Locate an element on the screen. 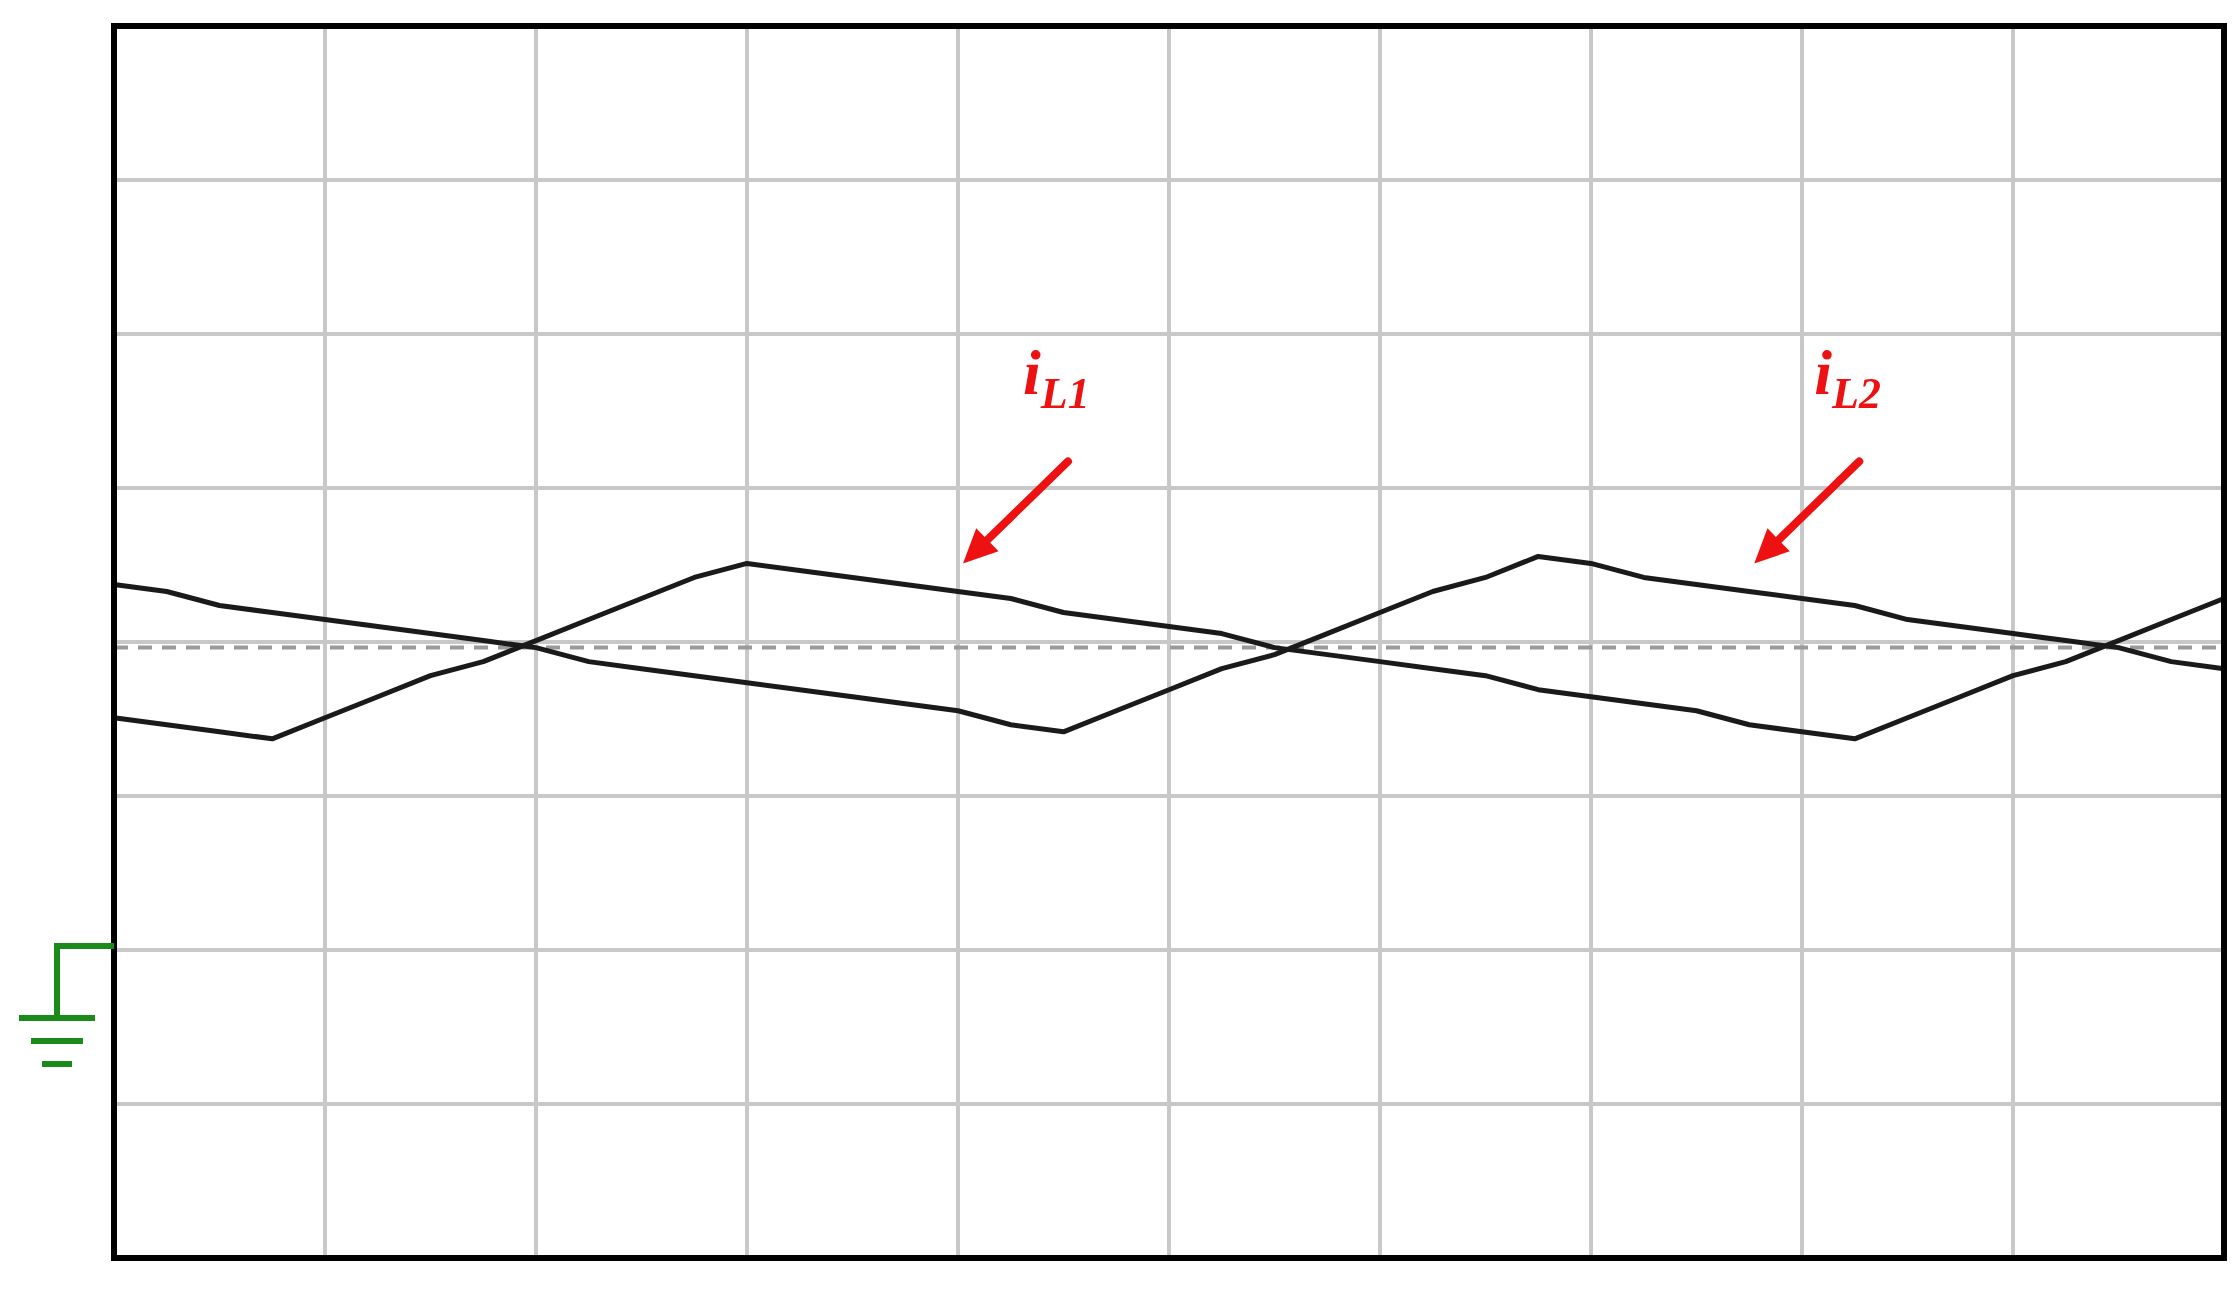 The width and height of the screenshot is (2235, 1300). text: i$_{L1}$ is located at coordinates (1056, 378).